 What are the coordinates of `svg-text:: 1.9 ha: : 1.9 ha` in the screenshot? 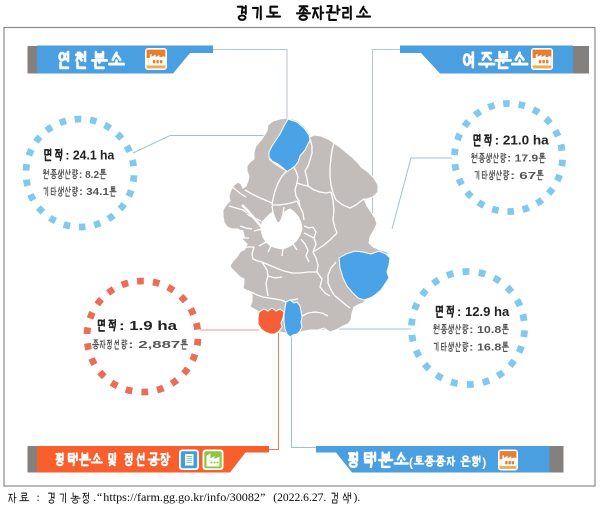 It's located at (148, 325).